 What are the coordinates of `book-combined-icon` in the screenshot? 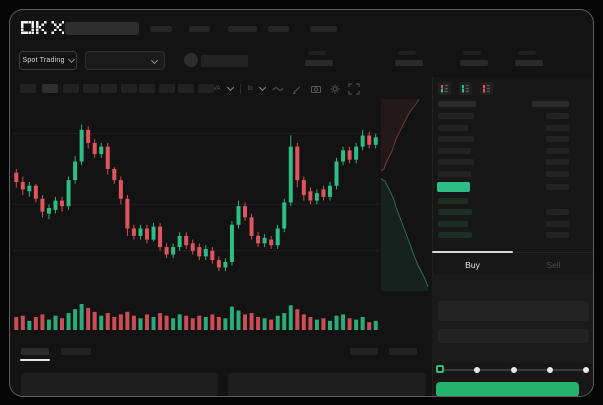 It's located at (444, 88).